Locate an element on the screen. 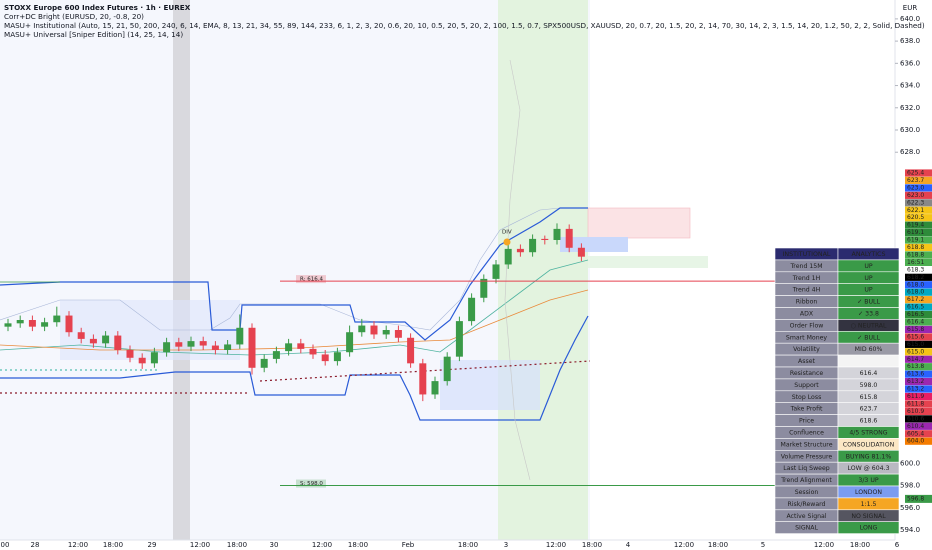 The width and height of the screenshot is (932, 550). table-label: Confluence is located at coordinates (806, 432).